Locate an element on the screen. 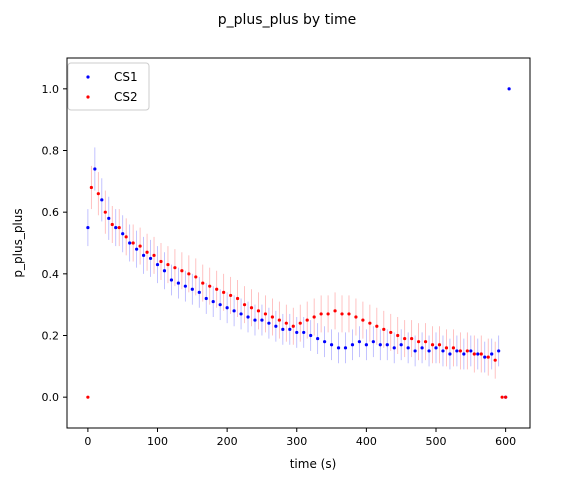 This screenshot has width=567, height=480. legend-label-cs2: CS2 is located at coordinates (126, 97).